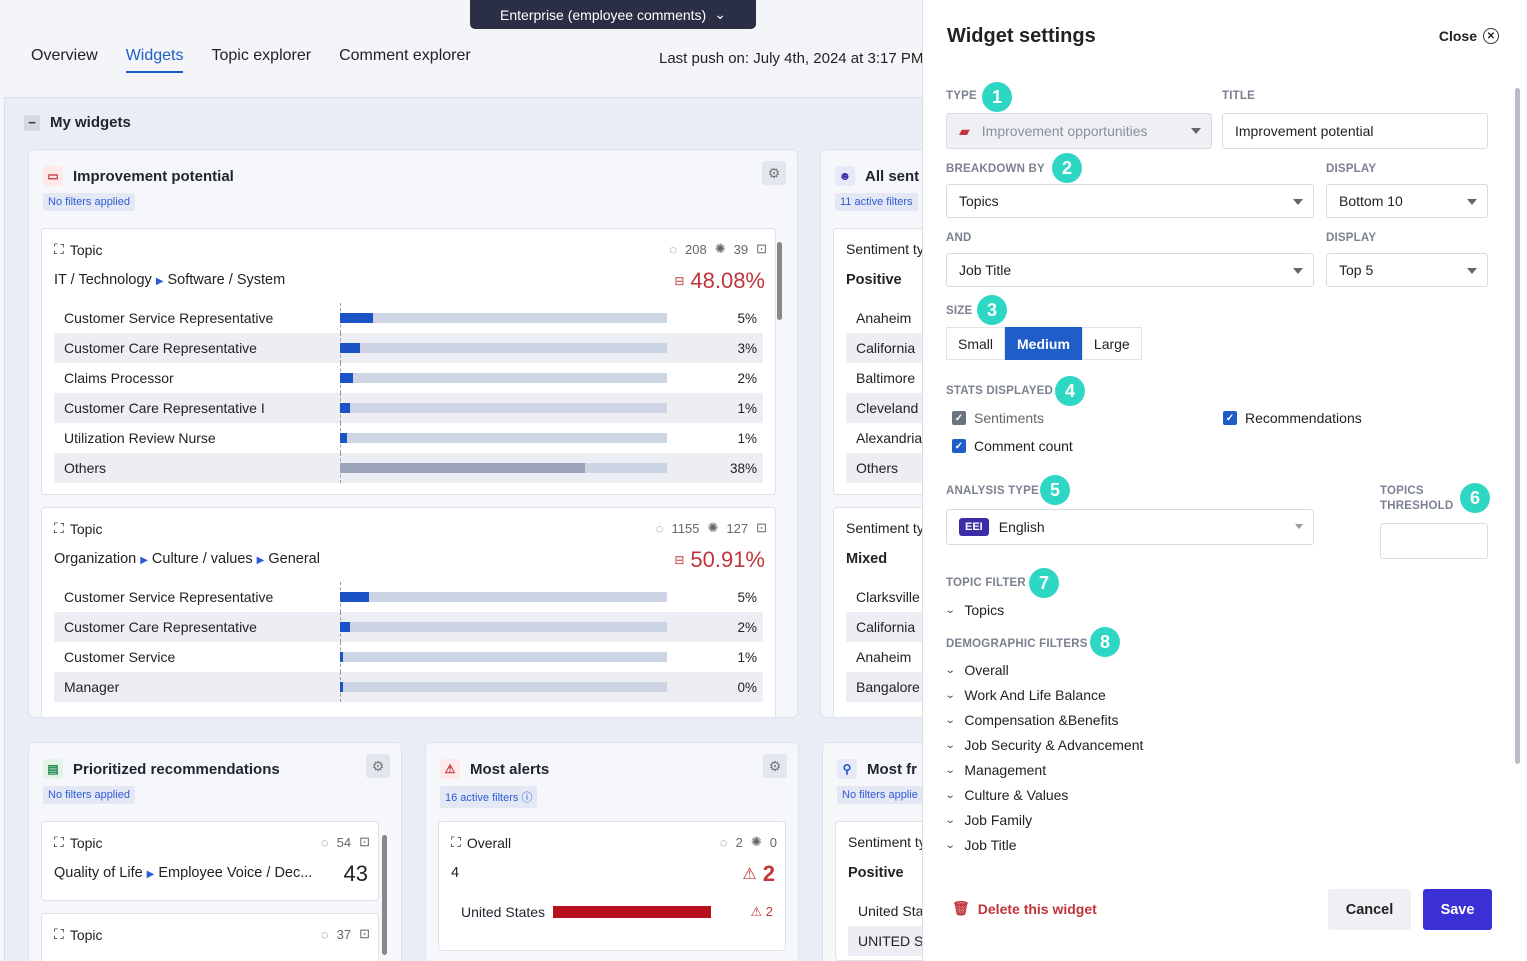  What do you see at coordinates (998, 418) in the screenshot?
I see `sentiments-checkbox: ✓ Sentiments` at bounding box center [998, 418].